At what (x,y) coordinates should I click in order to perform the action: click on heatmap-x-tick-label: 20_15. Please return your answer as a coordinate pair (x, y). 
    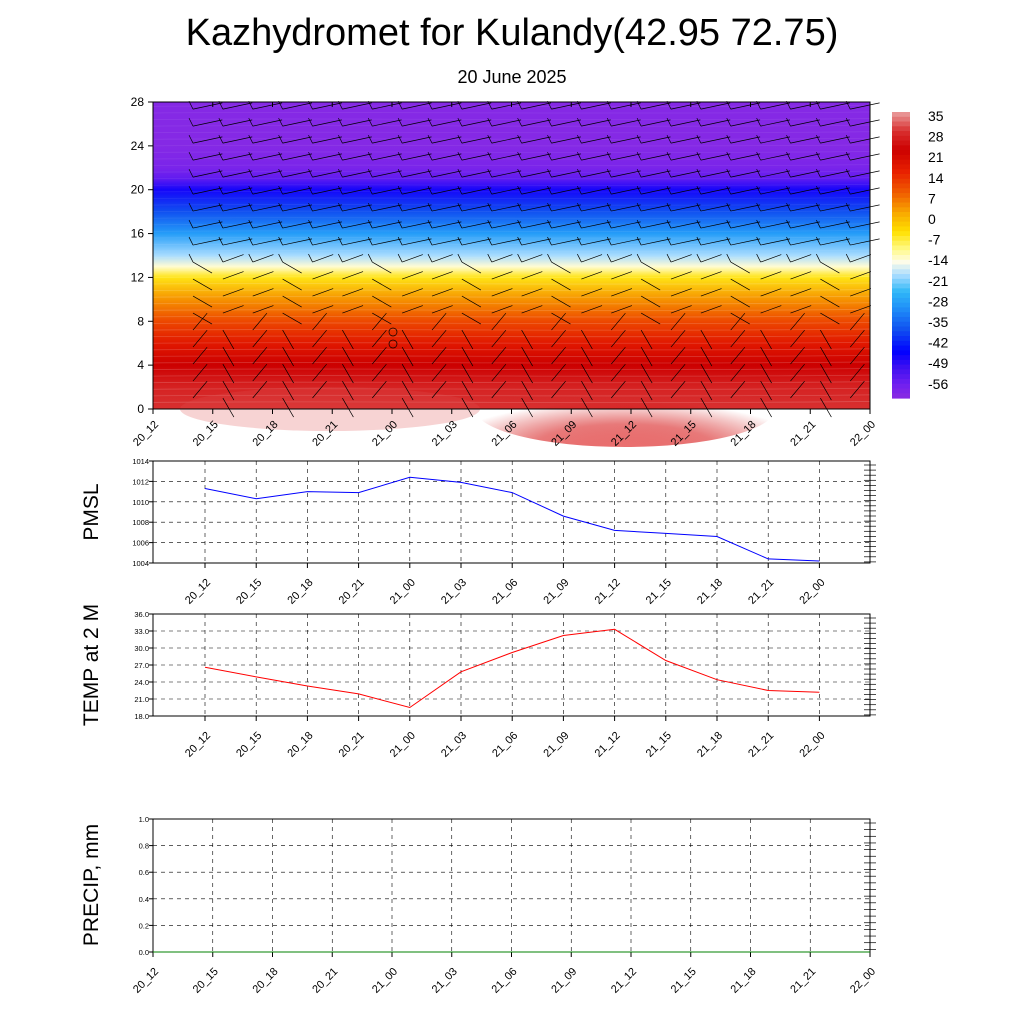
    Looking at the image, I should click on (206, 434).